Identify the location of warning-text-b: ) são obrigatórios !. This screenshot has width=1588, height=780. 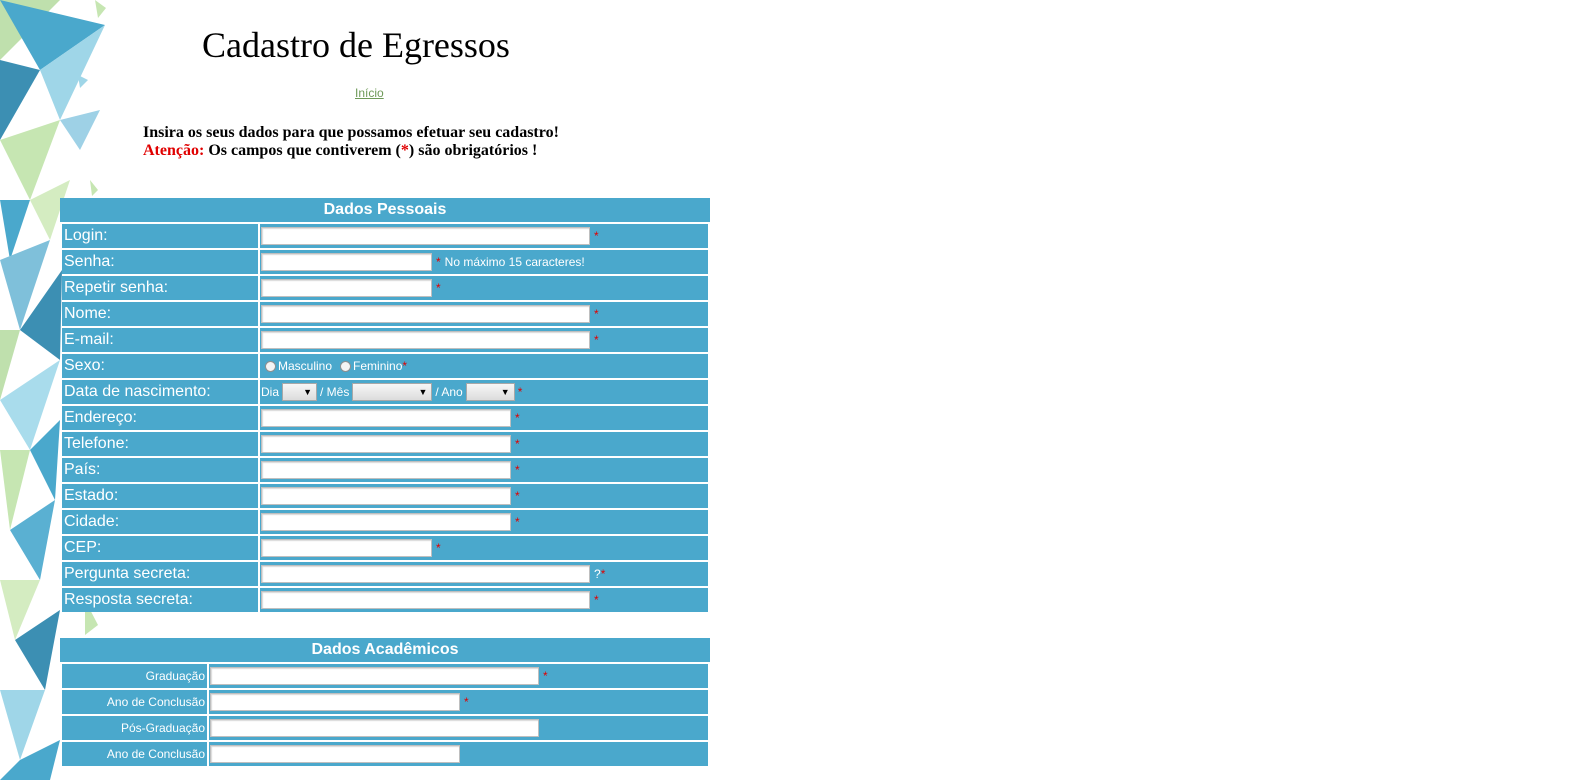
(473, 150).